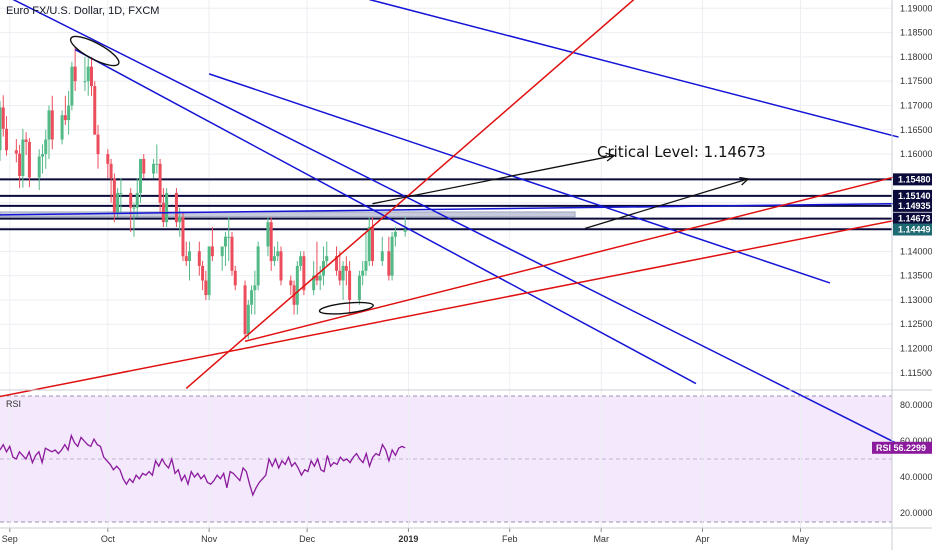 The width and height of the screenshot is (932, 550). What do you see at coordinates (916, 8) in the screenshot?
I see `price-tick-label: 1.19000` at bounding box center [916, 8].